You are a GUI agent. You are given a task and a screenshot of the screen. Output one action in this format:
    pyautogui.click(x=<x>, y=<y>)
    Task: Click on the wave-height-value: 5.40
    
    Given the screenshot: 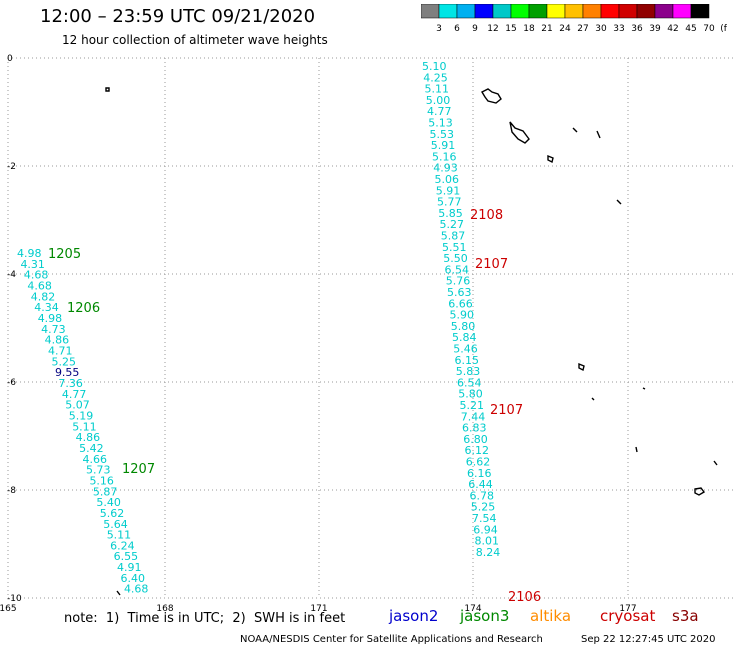 What is the action you would take?
    pyautogui.click(x=108, y=502)
    